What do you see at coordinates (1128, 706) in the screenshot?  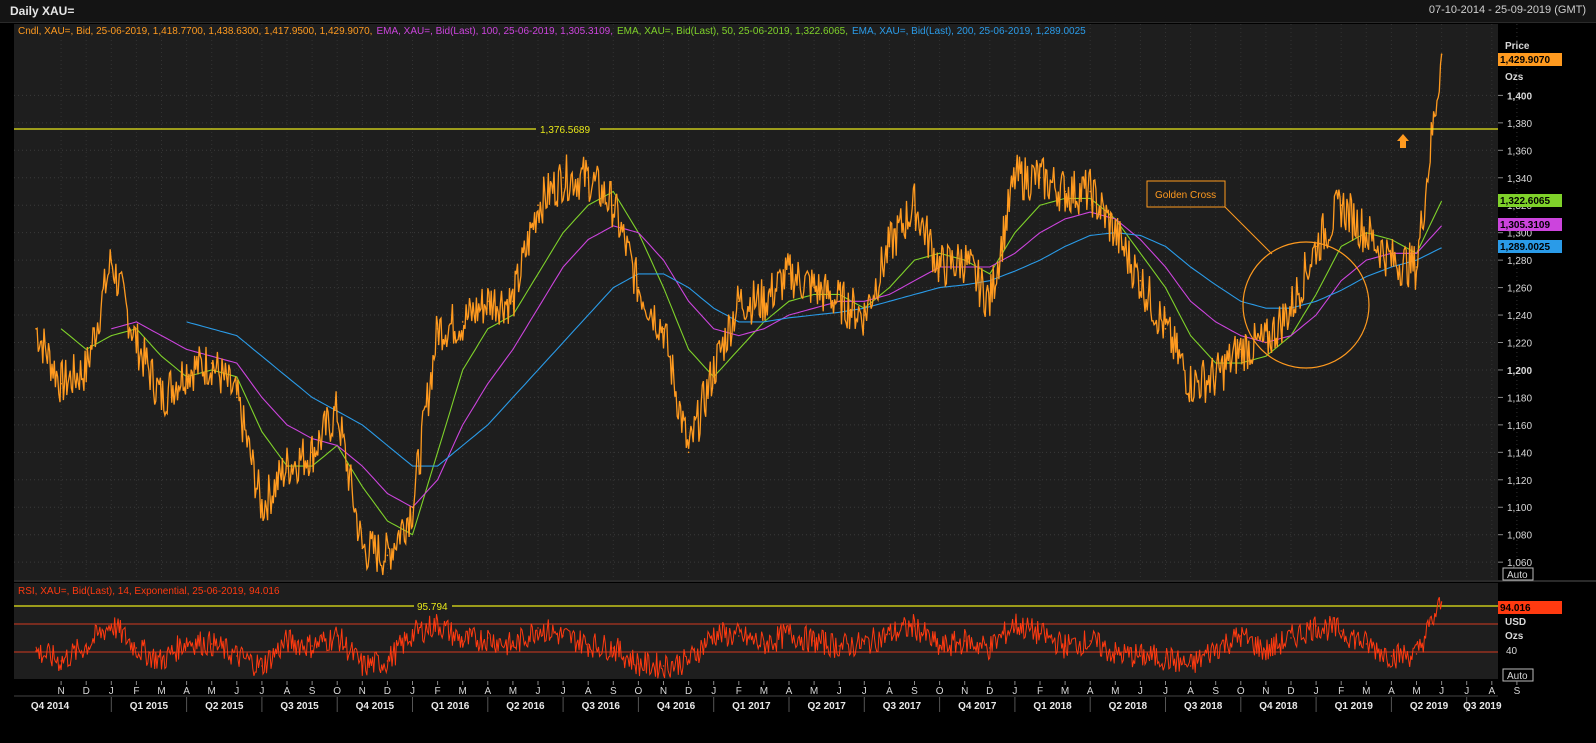 I see `quarter-label: Q2 2018` at bounding box center [1128, 706].